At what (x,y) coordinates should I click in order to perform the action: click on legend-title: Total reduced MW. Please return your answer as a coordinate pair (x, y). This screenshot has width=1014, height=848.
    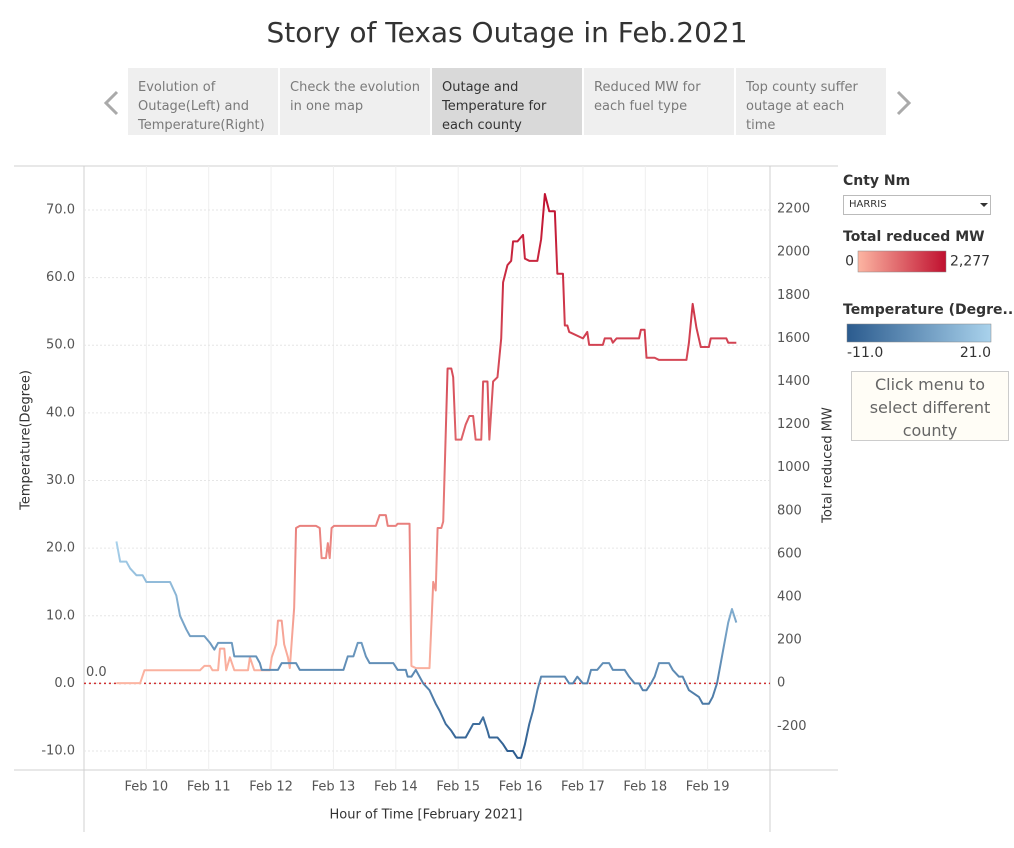
    Looking at the image, I should click on (914, 237).